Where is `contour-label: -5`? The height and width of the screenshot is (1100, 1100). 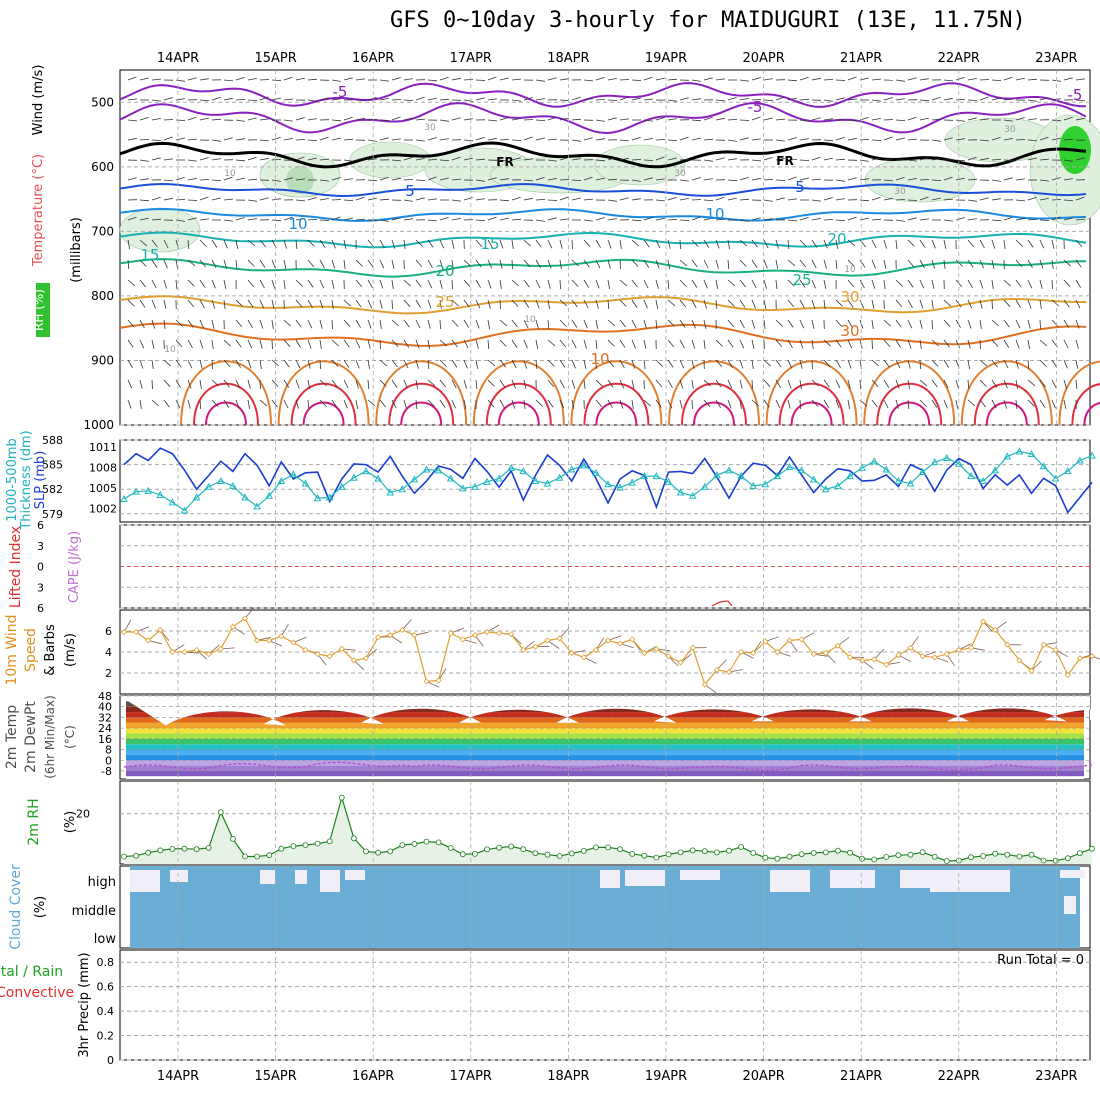 contour-label: -5 is located at coordinates (340, 92).